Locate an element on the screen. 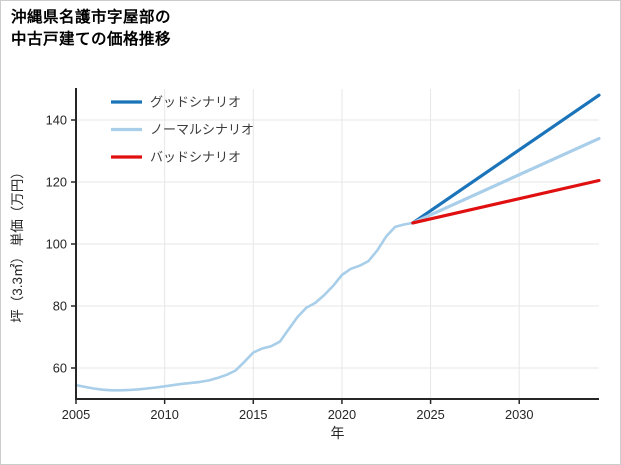 Image resolution: width=621 pixels, height=465 pixels. legend-item-good: グッドシナリオ is located at coordinates (176, 102).